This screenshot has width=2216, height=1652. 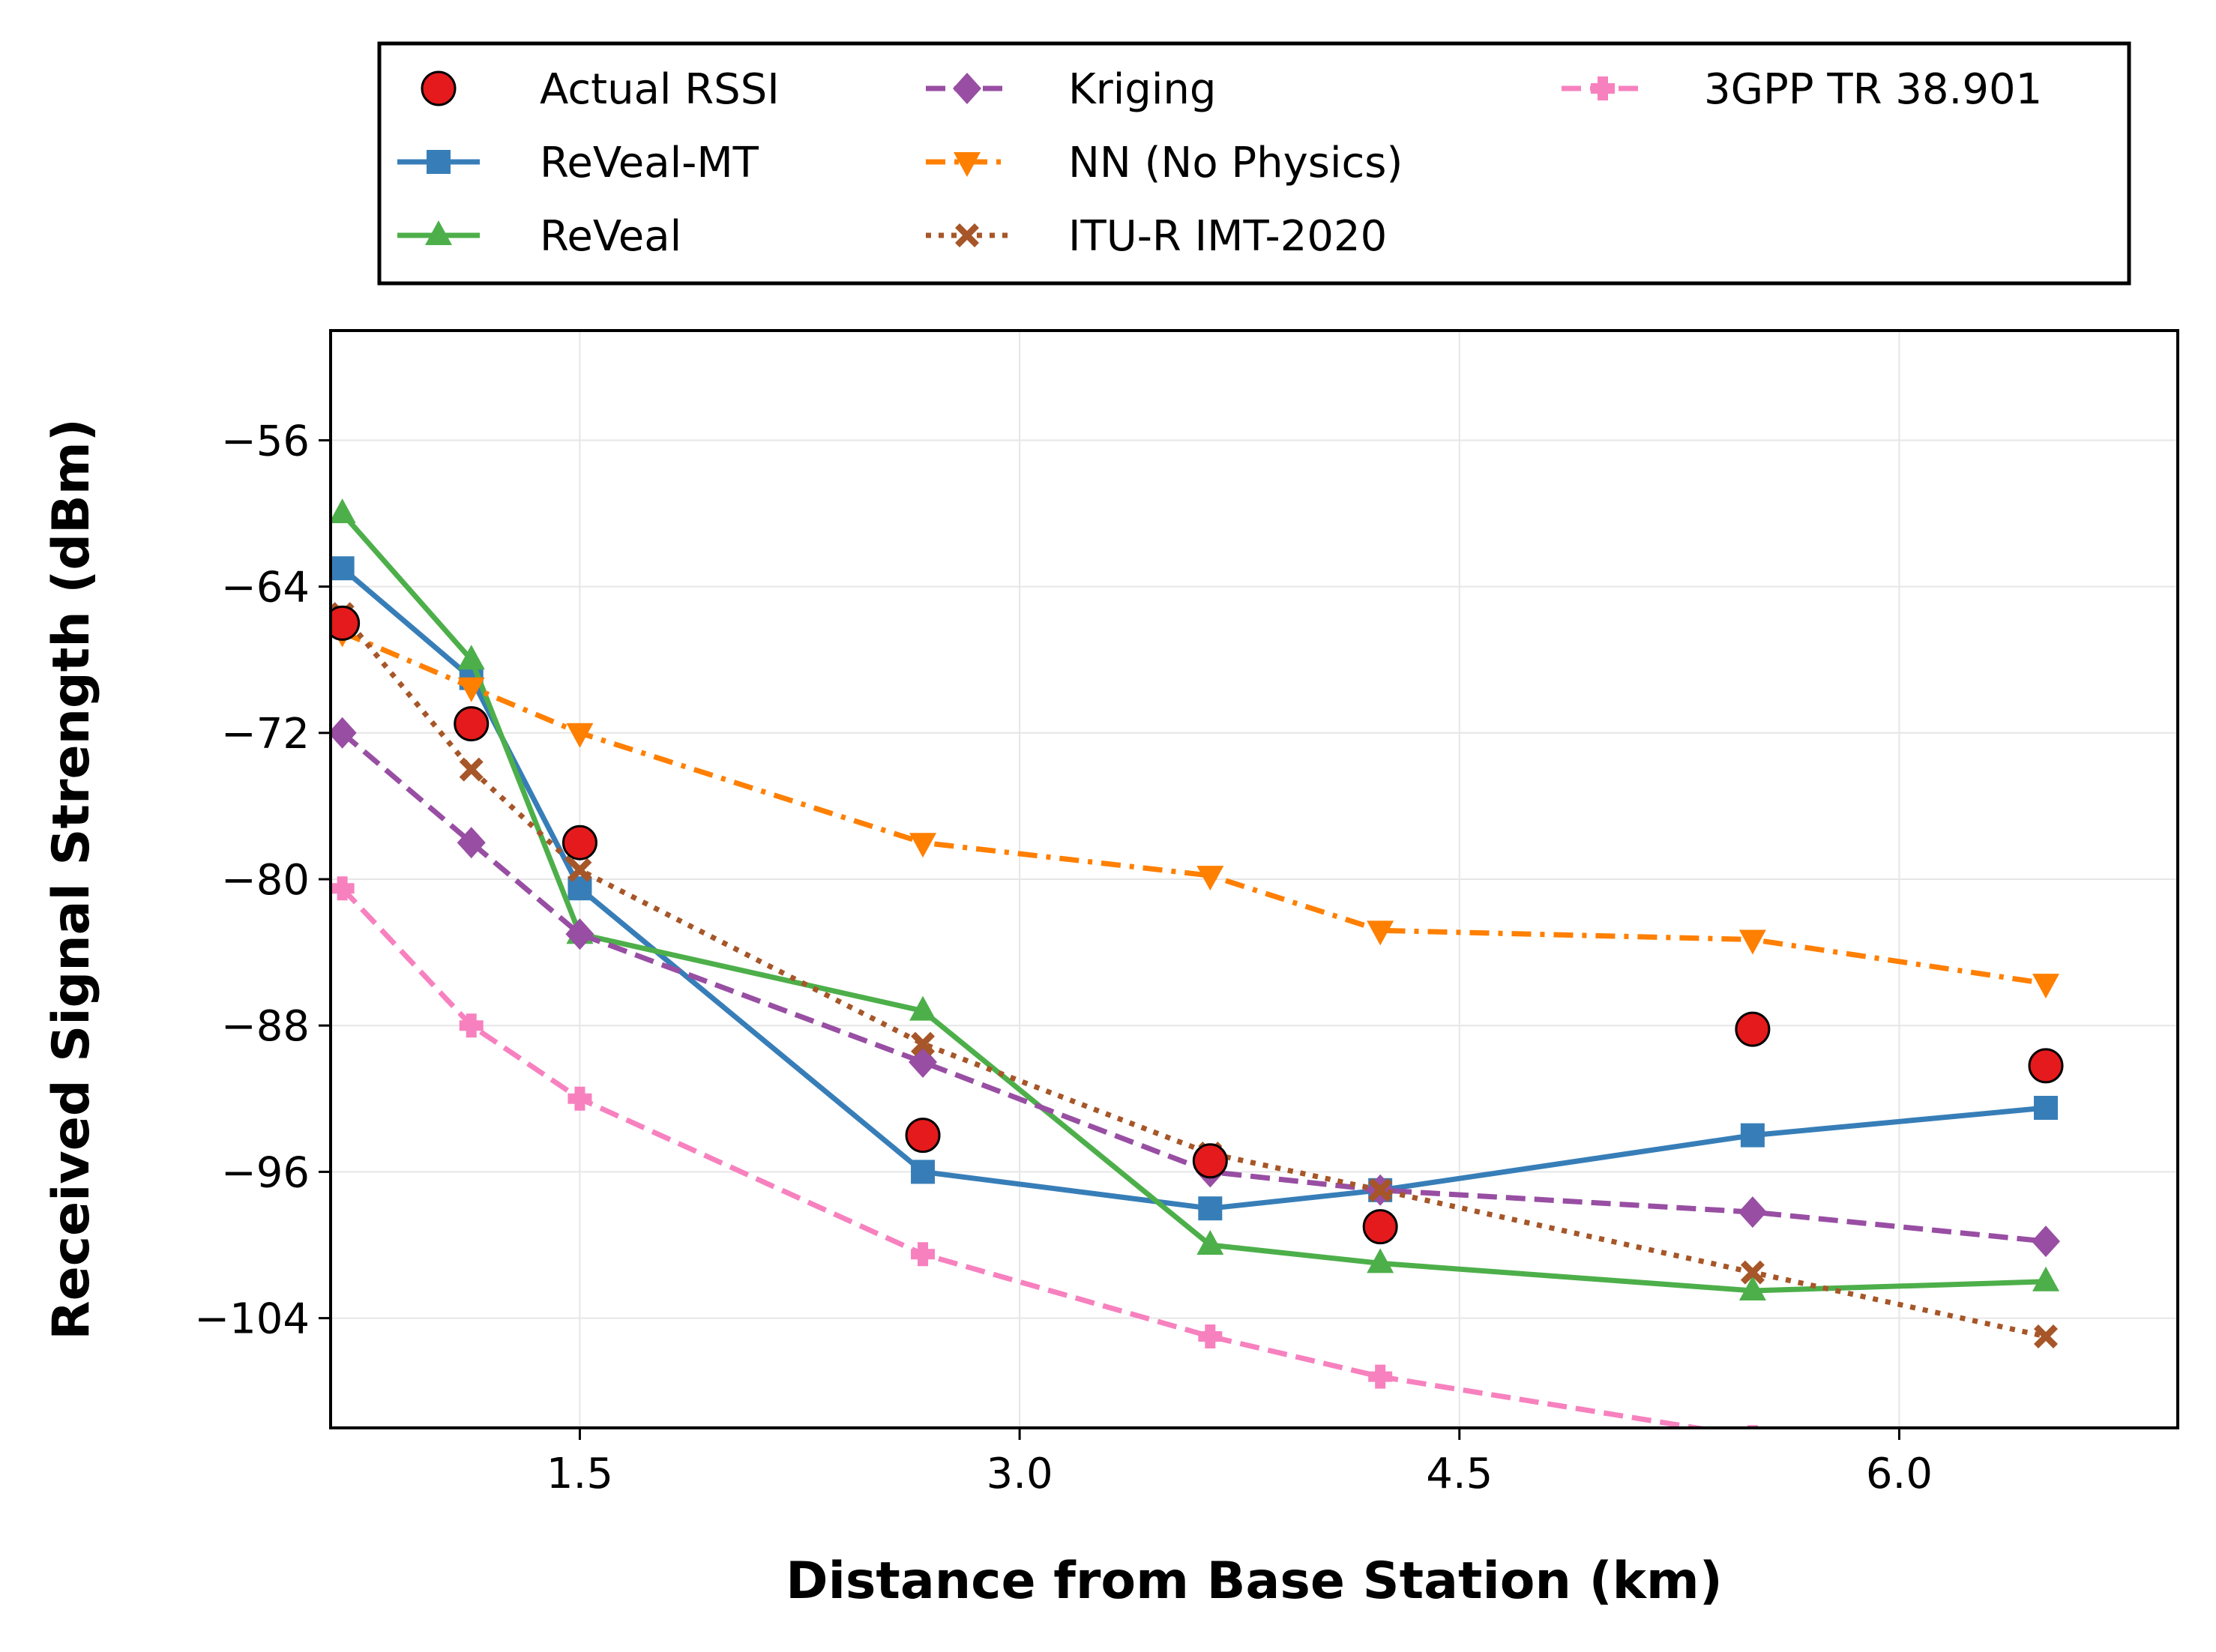 I want to click on legend-entry: NN (No Physics), so click(x=1164, y=163).